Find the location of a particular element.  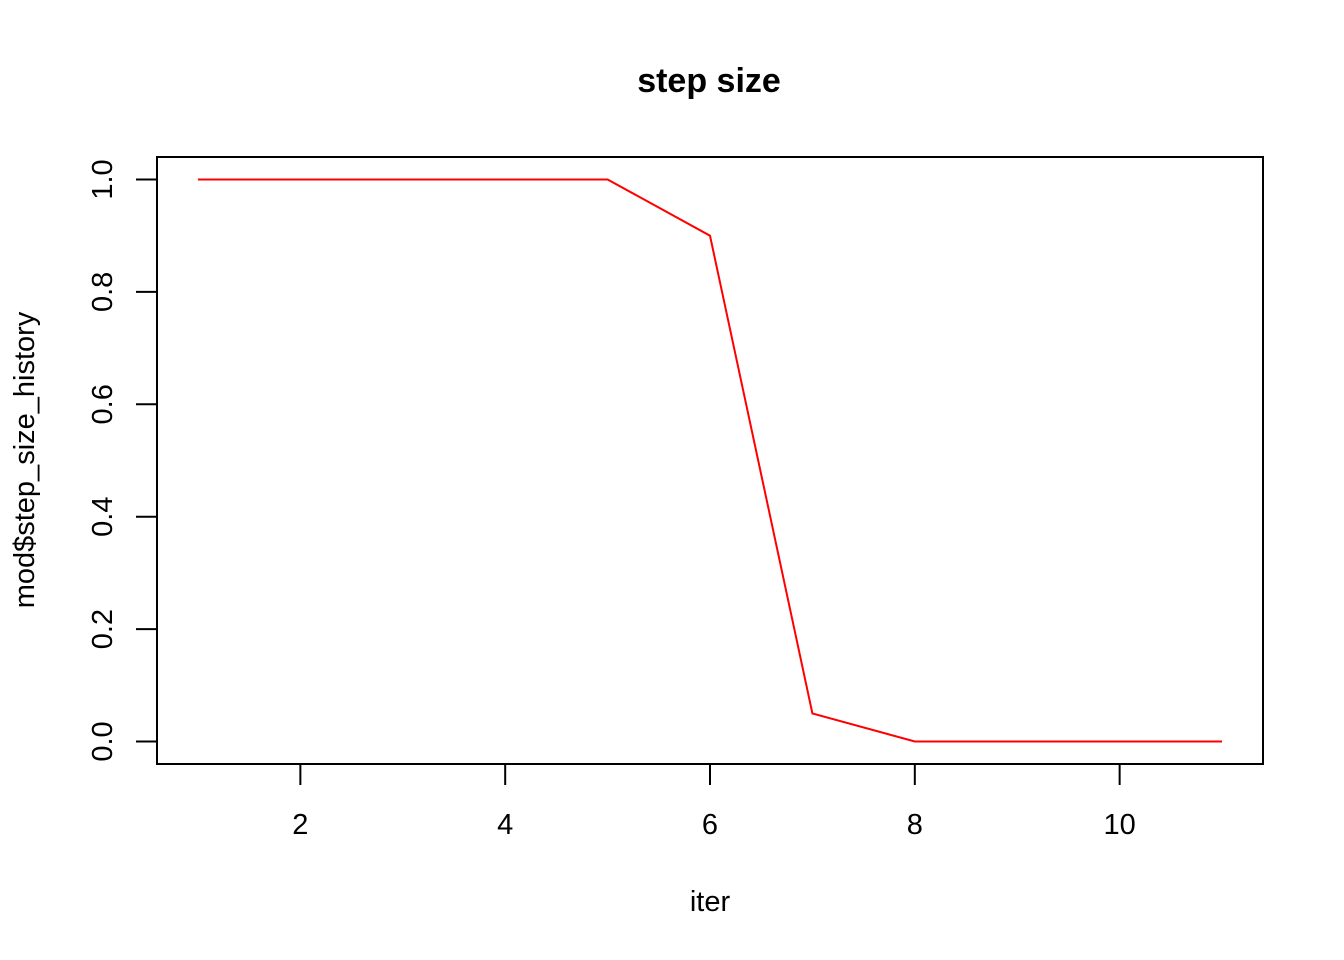

y-tick-label: 0.0 is located at coordinates (103, 741).